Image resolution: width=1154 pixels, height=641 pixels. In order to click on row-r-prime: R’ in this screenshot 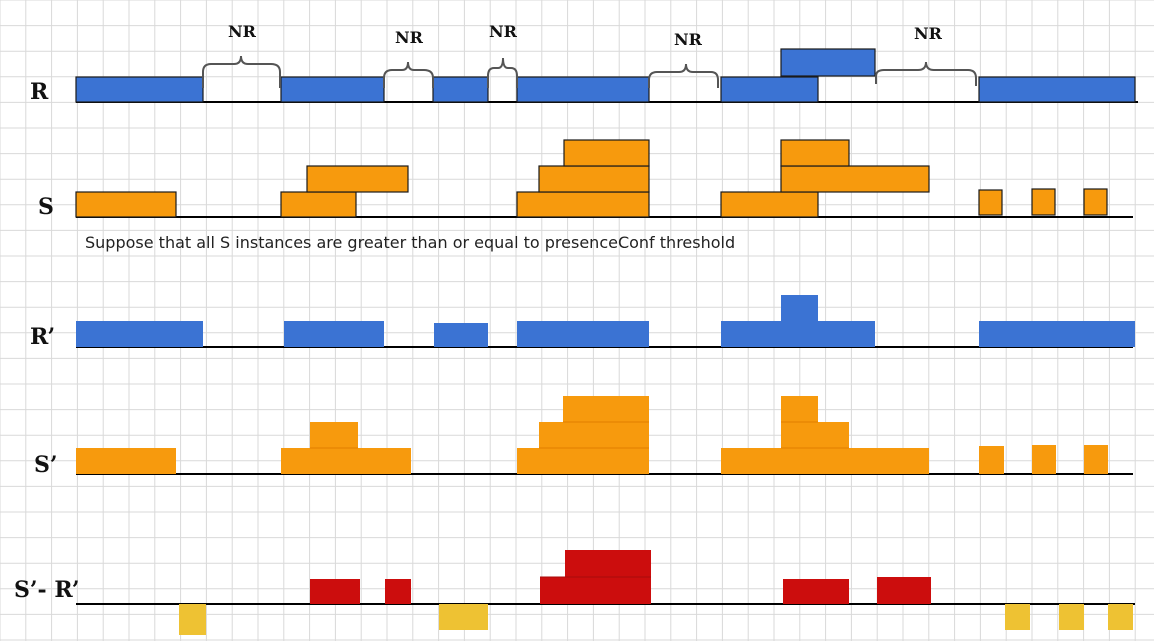, I will do `click(582, 322)`.